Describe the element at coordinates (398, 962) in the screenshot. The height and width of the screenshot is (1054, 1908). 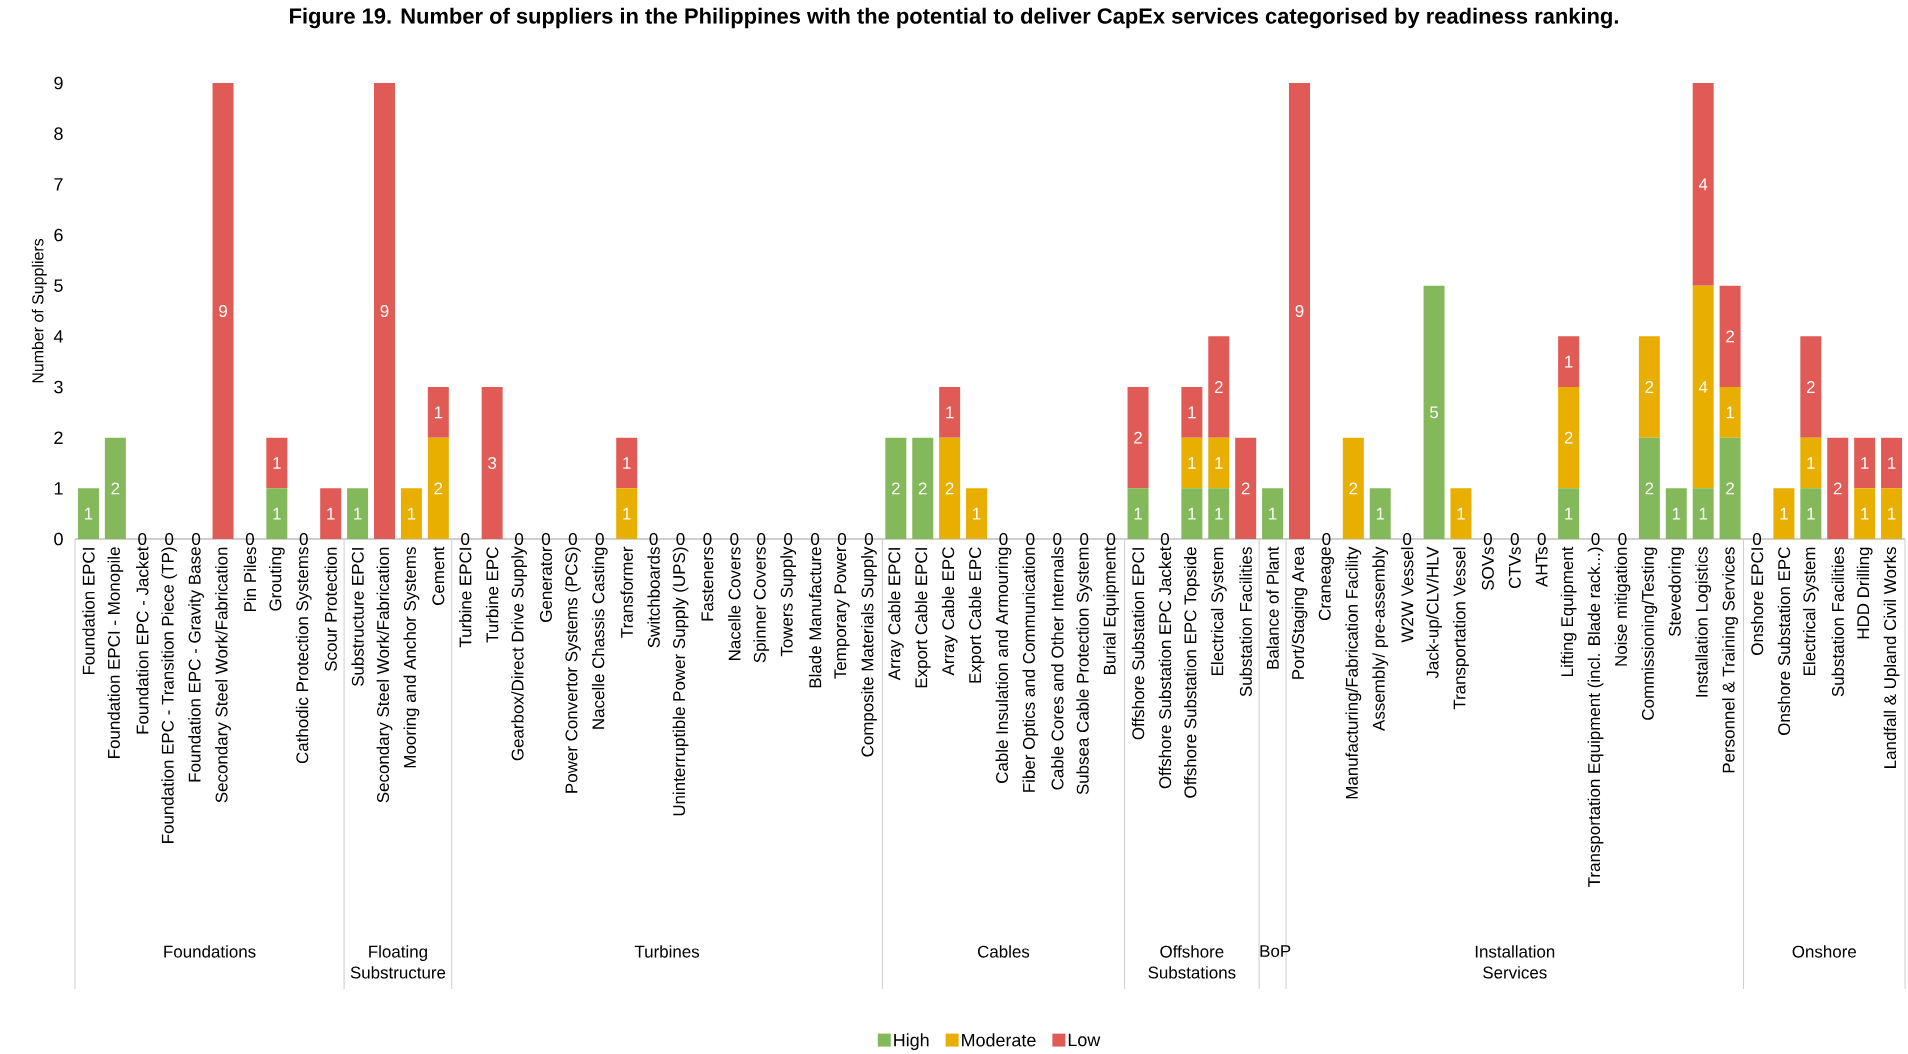
I see `text: Floating Substructure` at that location.